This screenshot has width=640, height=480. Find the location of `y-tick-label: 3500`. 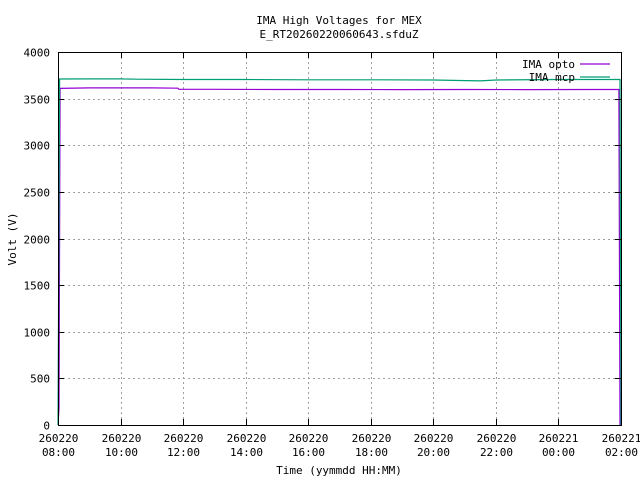

y-tick-label: 3500 is located at coordinates (37, 100).